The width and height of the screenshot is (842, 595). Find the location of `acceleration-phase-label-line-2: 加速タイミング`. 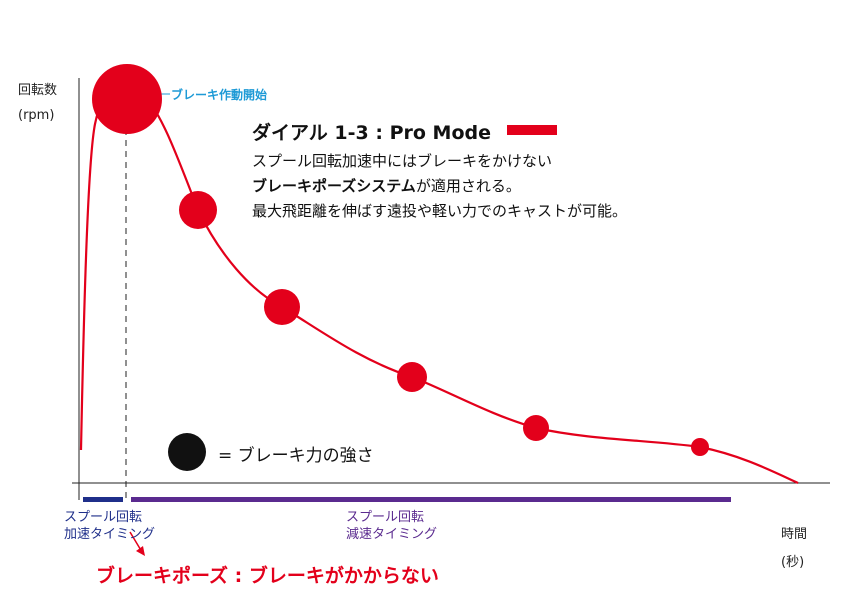

acceleration-phase-label-line-2: 加速タイミング is located at coordinates (110, 534).